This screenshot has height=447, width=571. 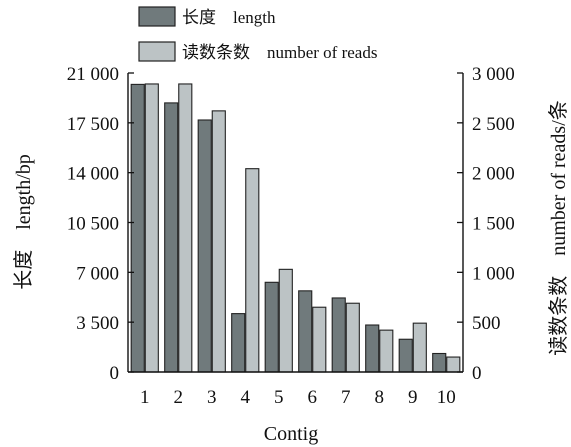 I want to click on right-axis-ticks: 0 500 1 000 1 500 2 000 2 500 3 000, so click(x=486, y=224).